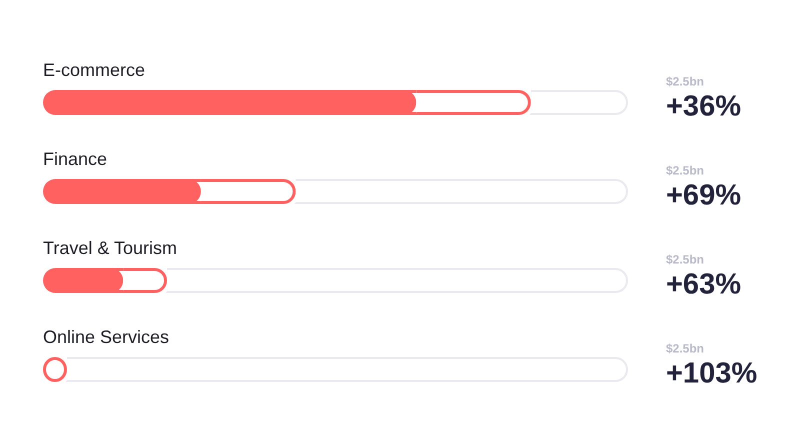 The height and width of the screenshot is (448, 800). I want to click on text: +36%, so click(704, 106).